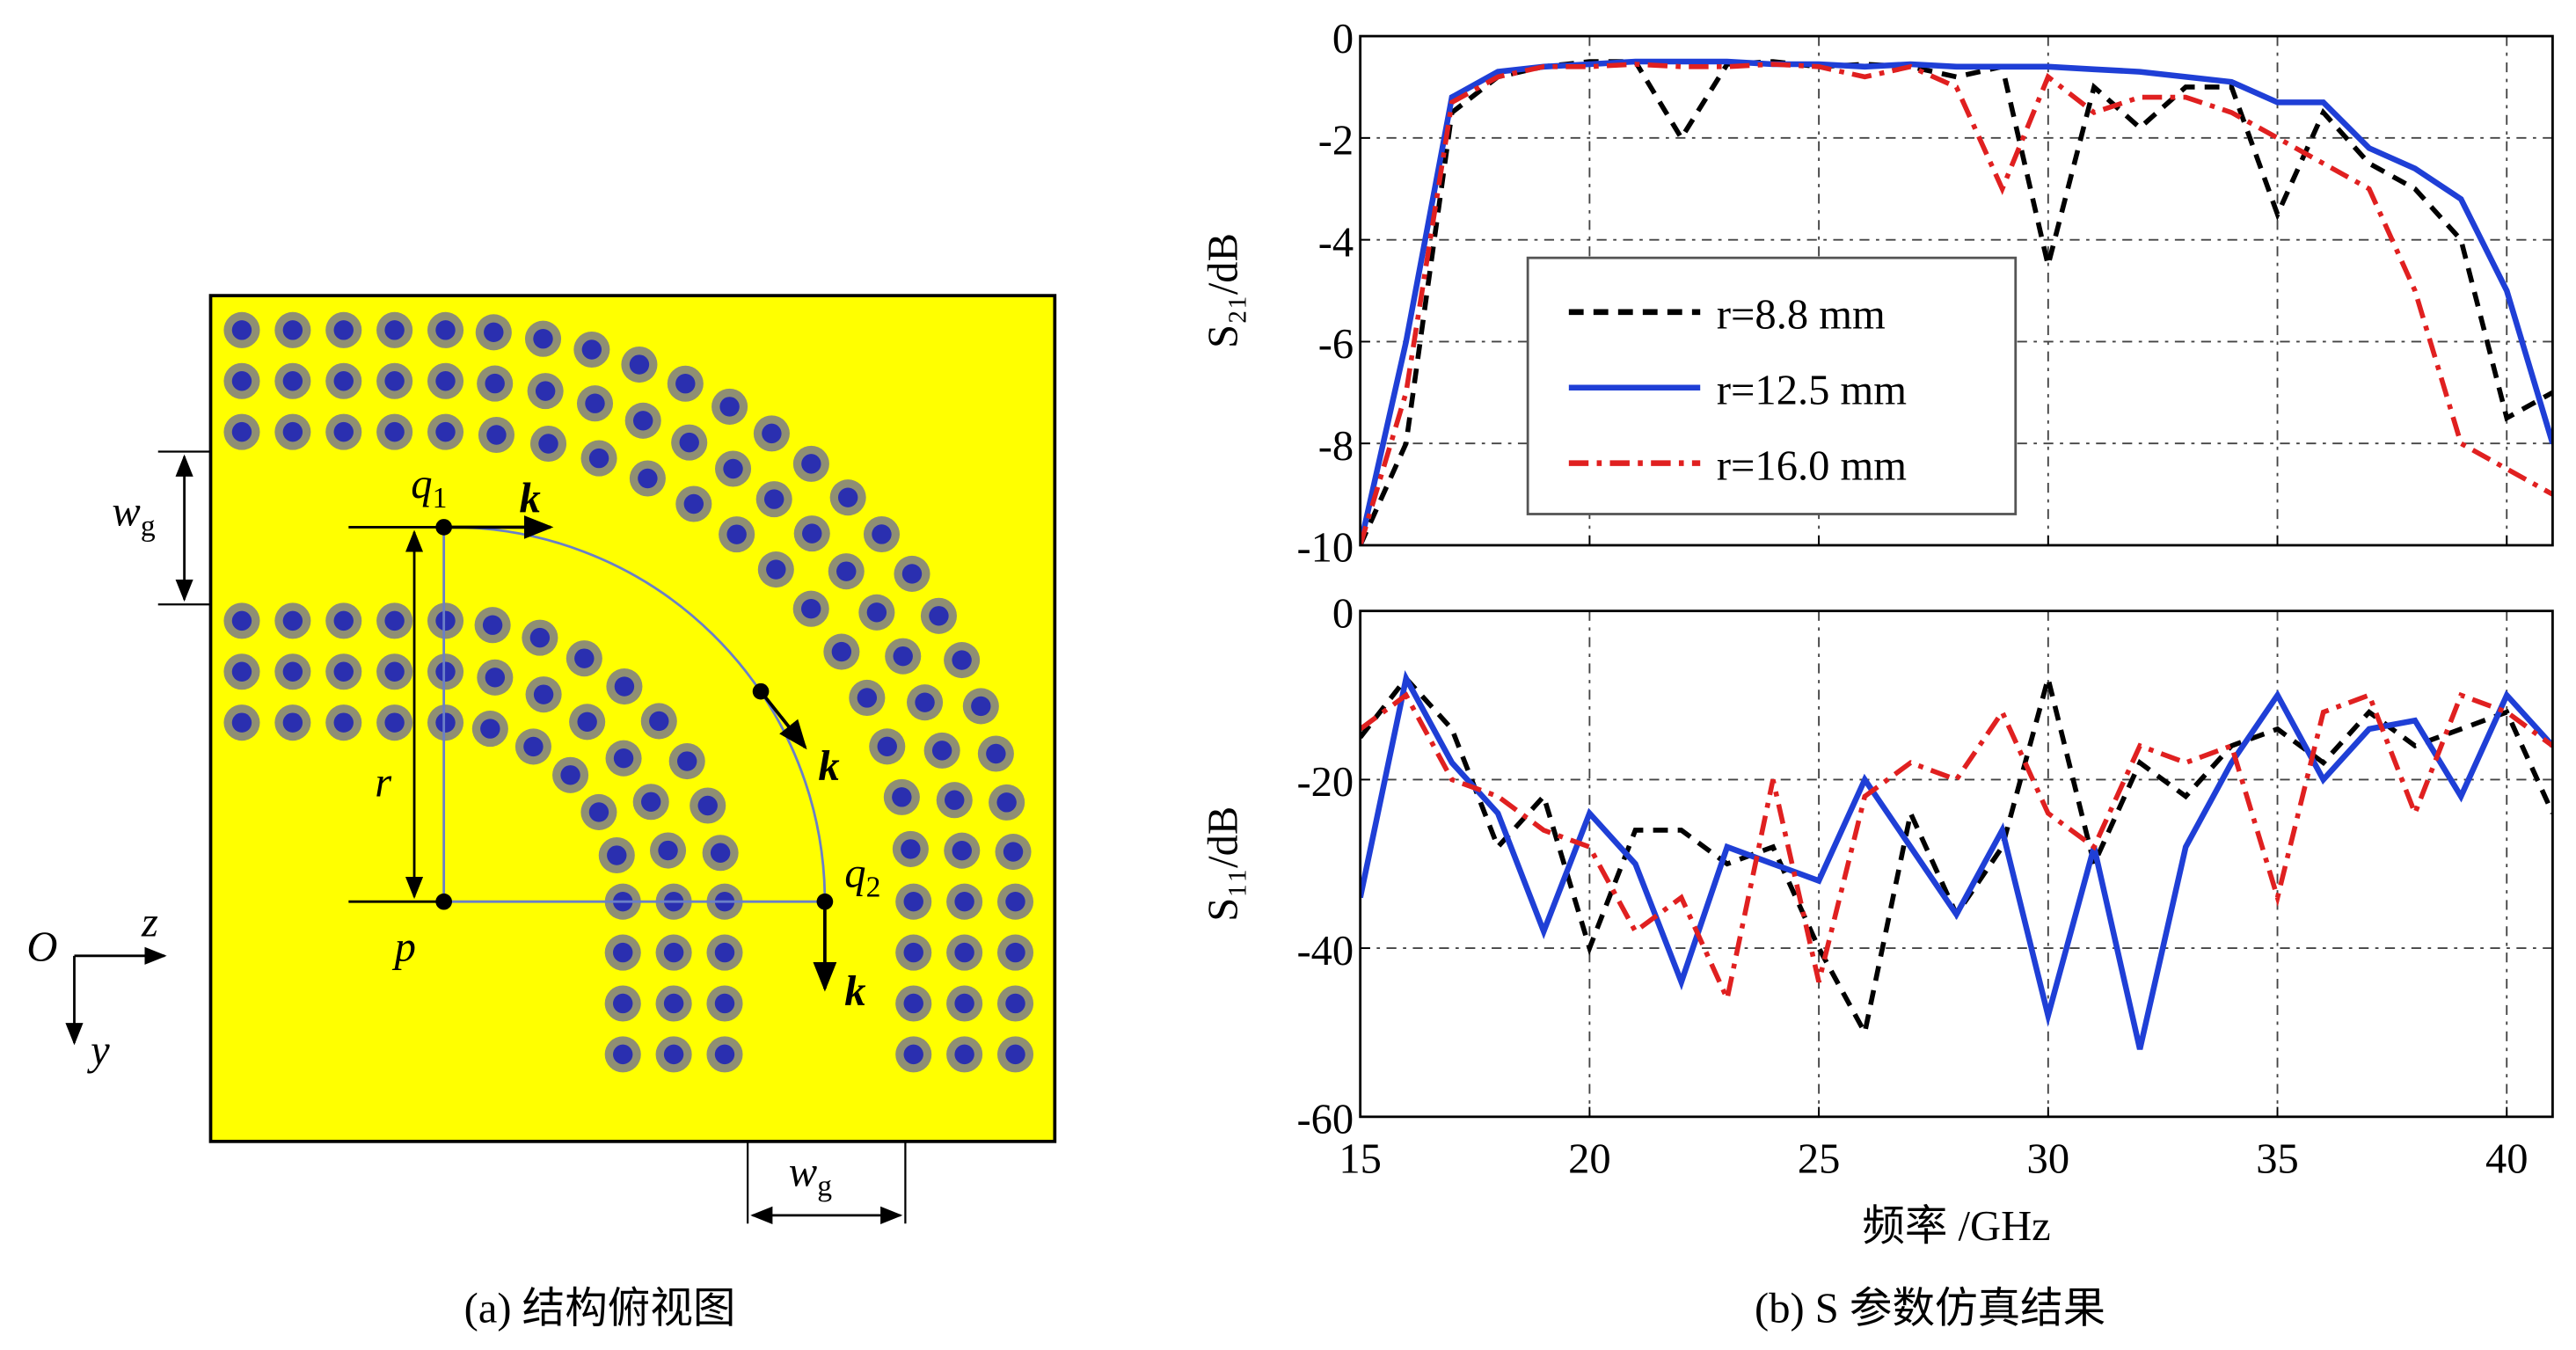 This screenshot has height=1350, width=2576. I want to click on label: wg, so click(810, 1175).